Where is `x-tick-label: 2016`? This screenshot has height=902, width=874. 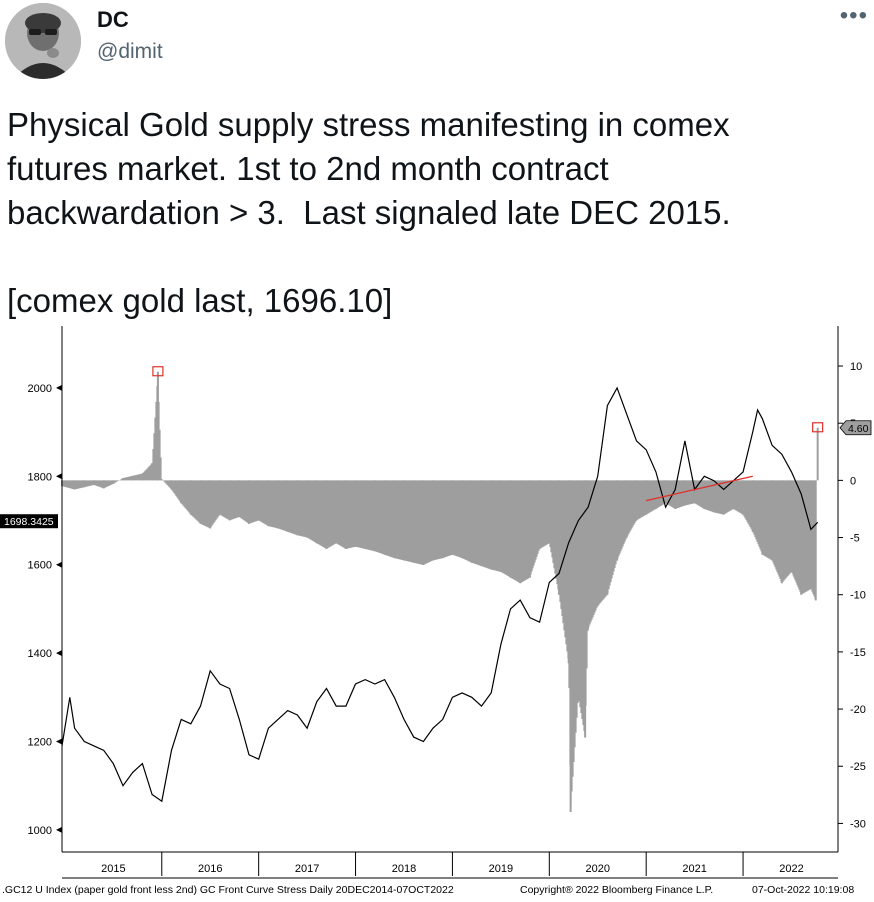
x-tick-label: 2016 is located at coordinates (210, 869).